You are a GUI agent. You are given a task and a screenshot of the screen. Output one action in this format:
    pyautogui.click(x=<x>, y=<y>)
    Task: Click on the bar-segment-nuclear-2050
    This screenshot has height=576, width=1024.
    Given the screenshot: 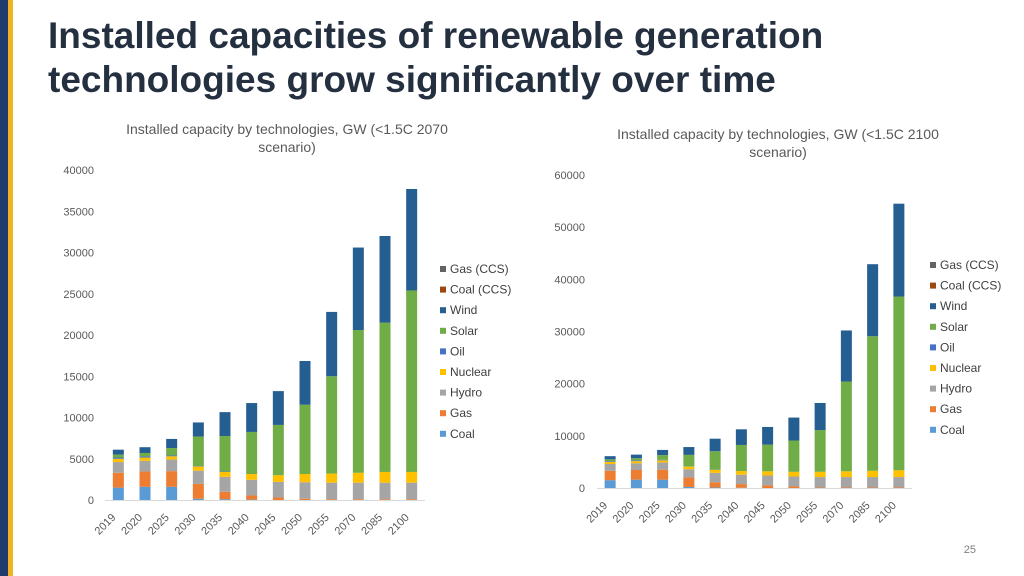 What is the action you would take?
    pyautogui.click(x=794, y=474)
    